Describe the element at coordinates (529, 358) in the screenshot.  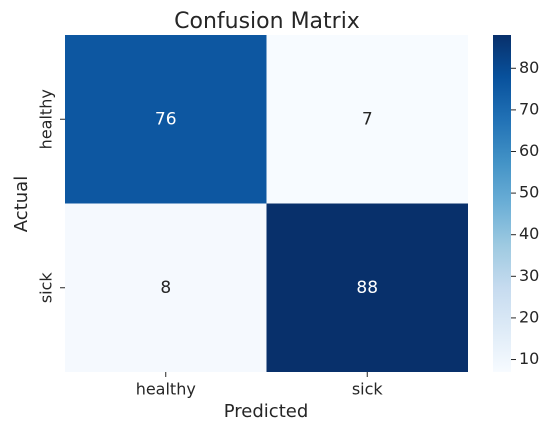
I see `colorbar-tick-label: 10` at that location.